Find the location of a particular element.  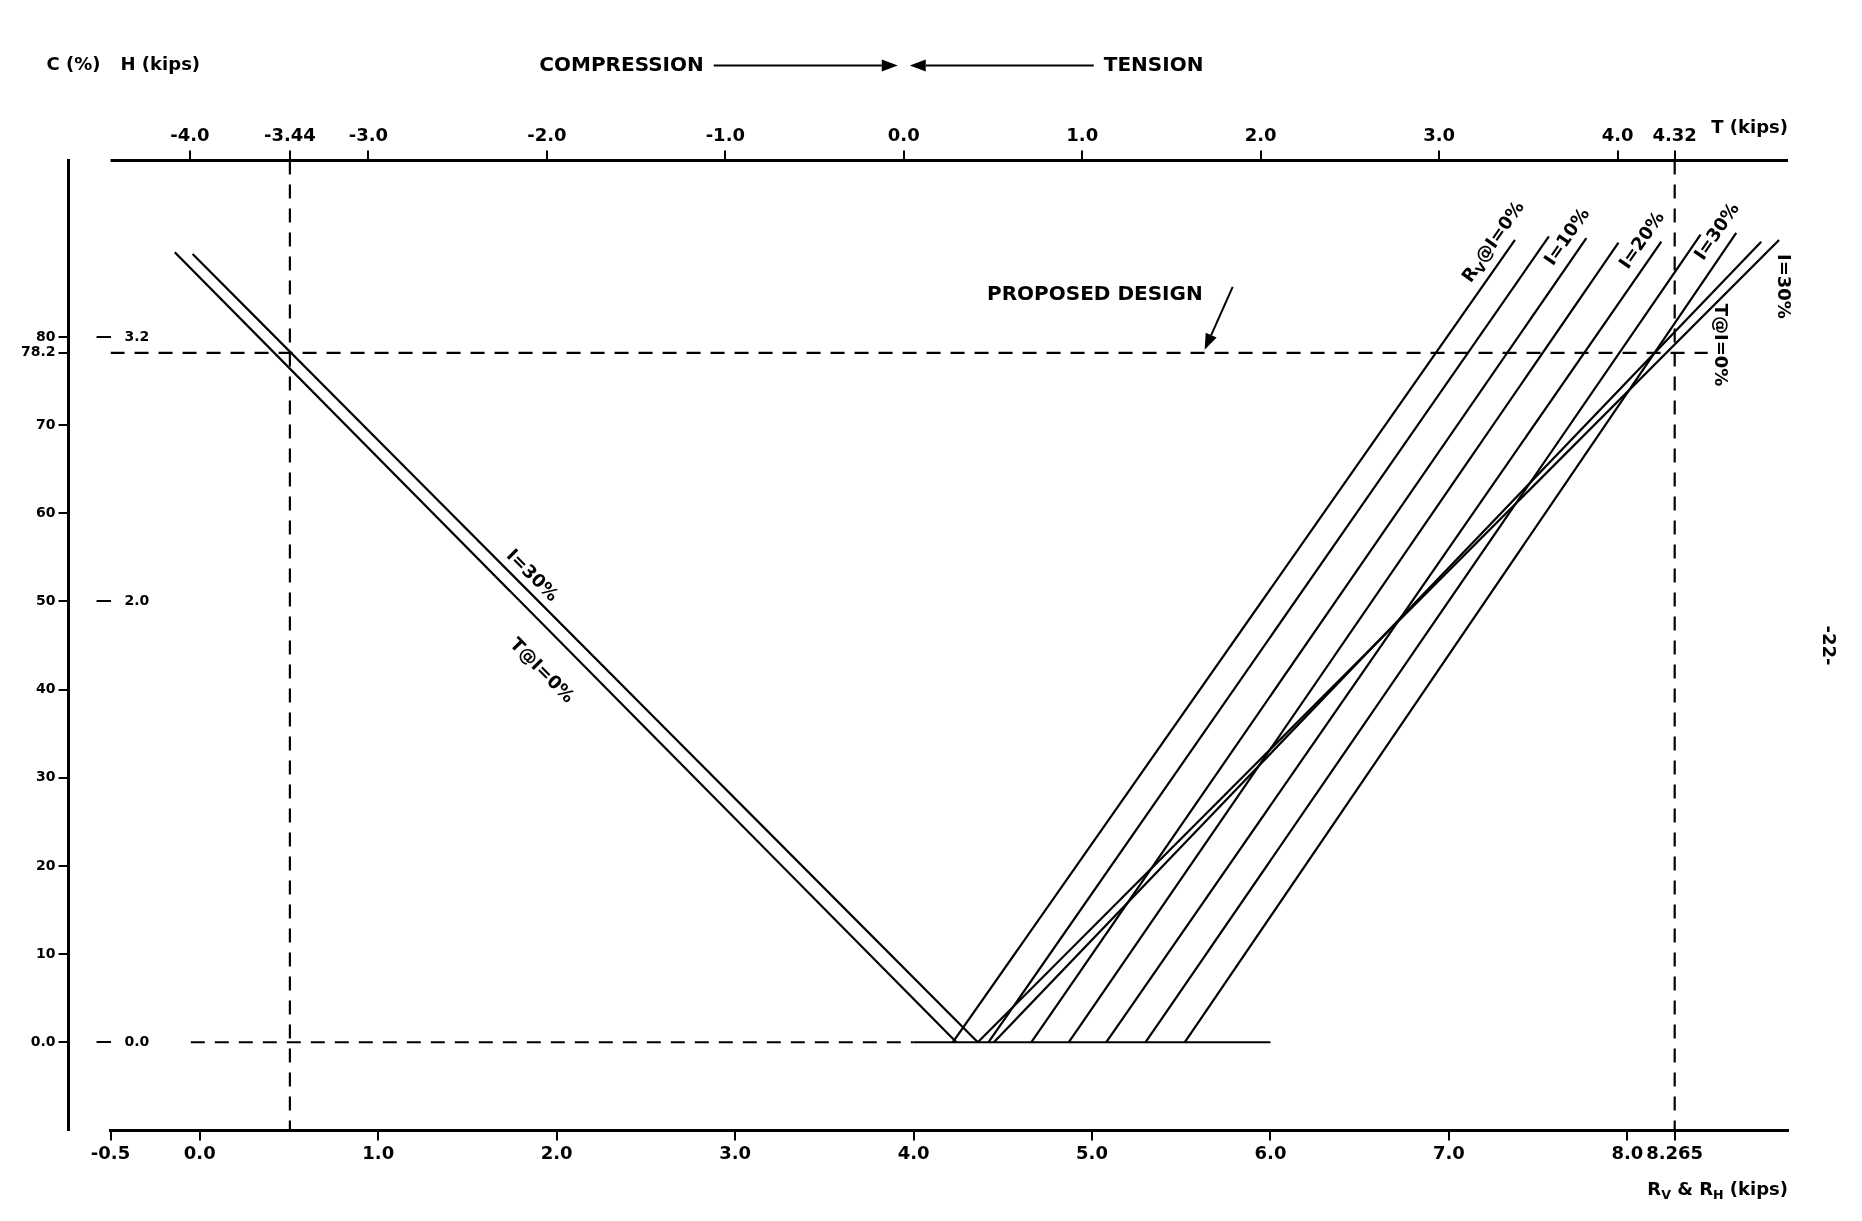

y2-axis-title: H (kips) is located at coordinates (160, 64).